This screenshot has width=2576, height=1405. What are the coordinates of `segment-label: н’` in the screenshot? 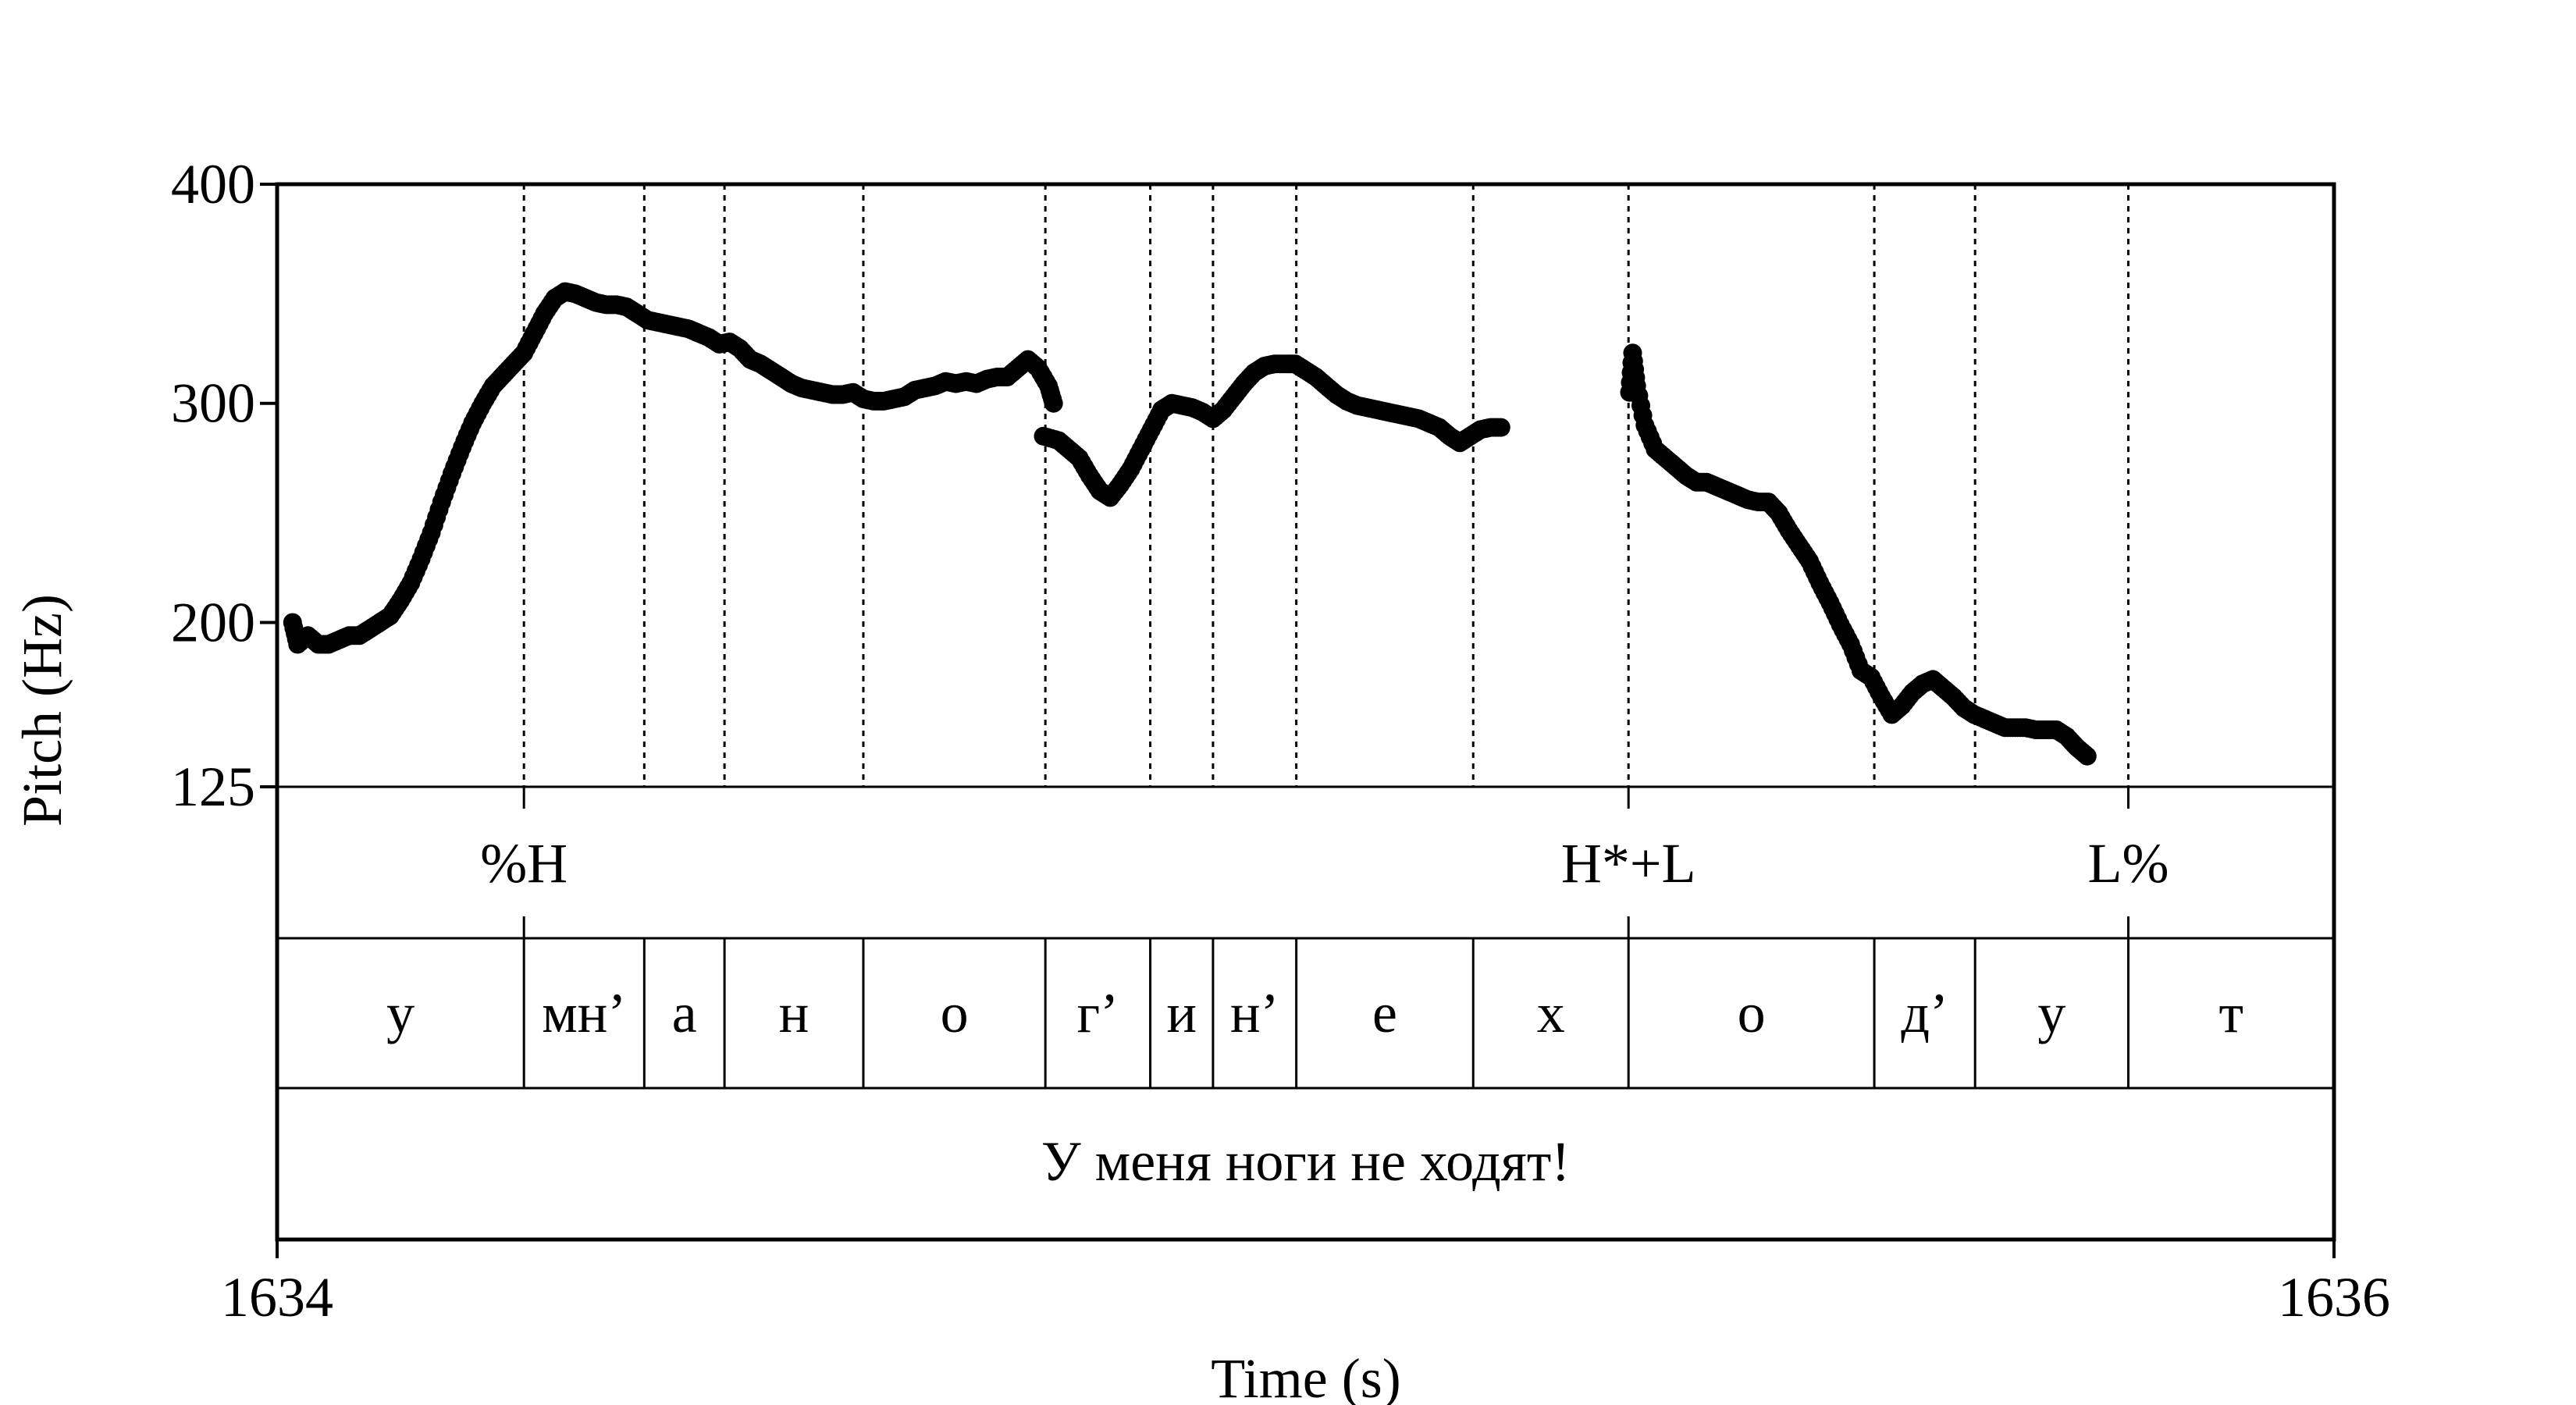 It's located at (1254, 1013).